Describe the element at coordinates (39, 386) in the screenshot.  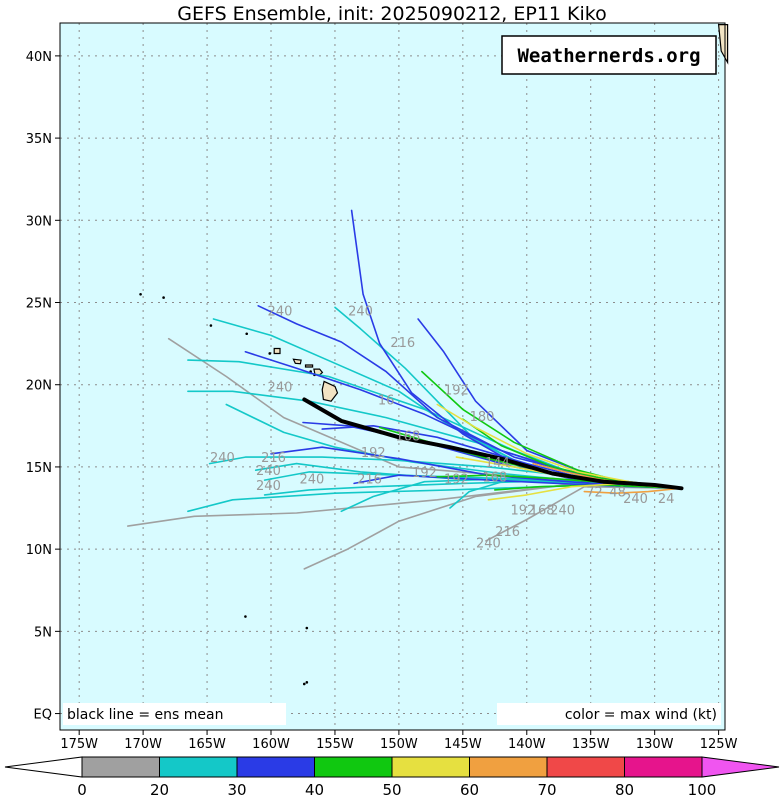
I see `y-tick-label: 20N` at that location.